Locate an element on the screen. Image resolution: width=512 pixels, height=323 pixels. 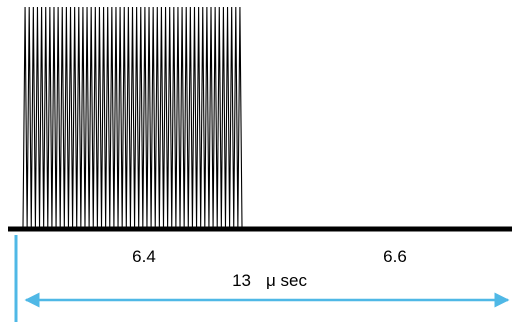
period-label: 13 is located at coordinates (241, 280).